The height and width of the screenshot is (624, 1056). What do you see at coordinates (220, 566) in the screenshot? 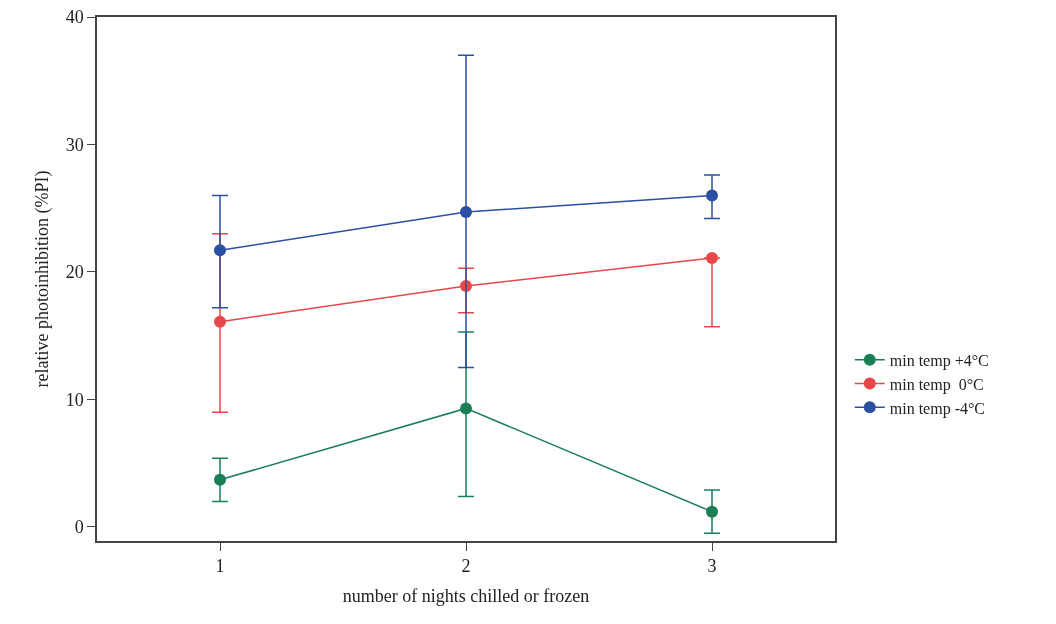
I see `x-tick-label: 1` at bounding box center [220, 566].